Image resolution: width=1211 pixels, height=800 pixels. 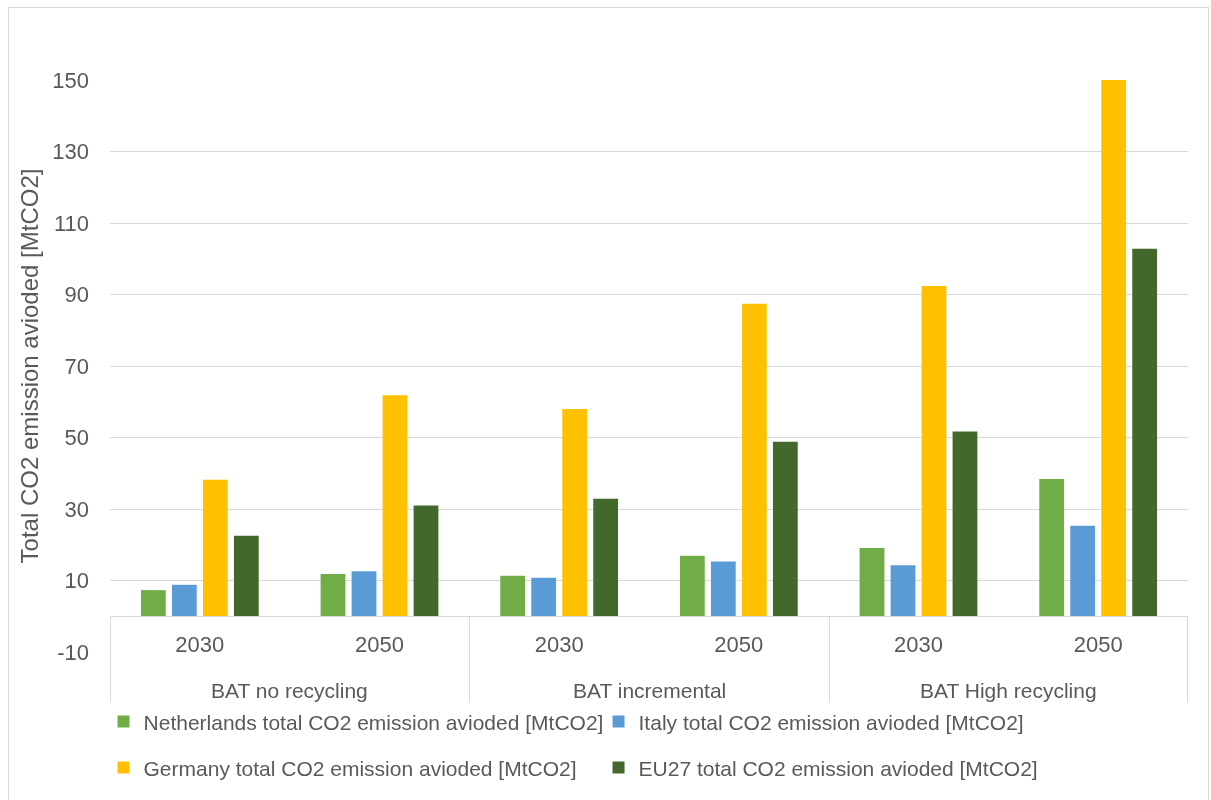 I want to click on y-tick-label: 130, so click(x=70, y=152).